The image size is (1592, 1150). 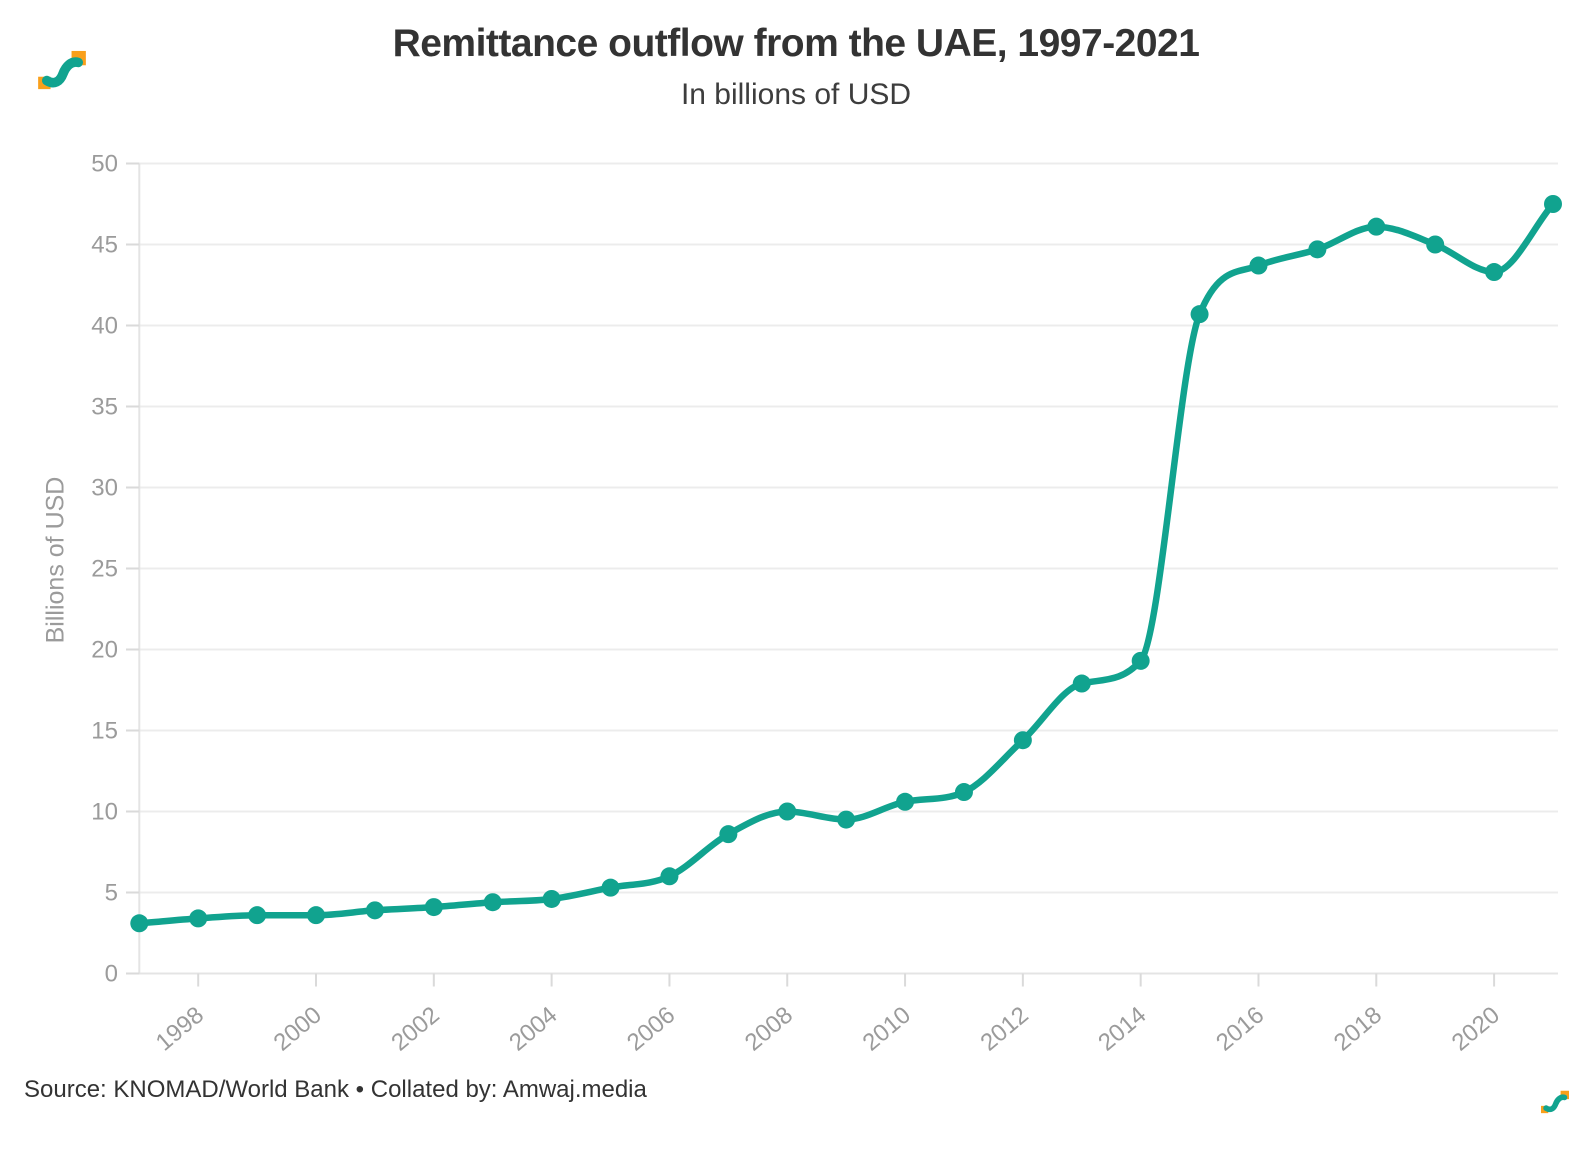 What do you see at coordinates (180, 1028) in the screenshot?
I see `x-axis-tick-label: 1998` at bounding box center [180, 1028].